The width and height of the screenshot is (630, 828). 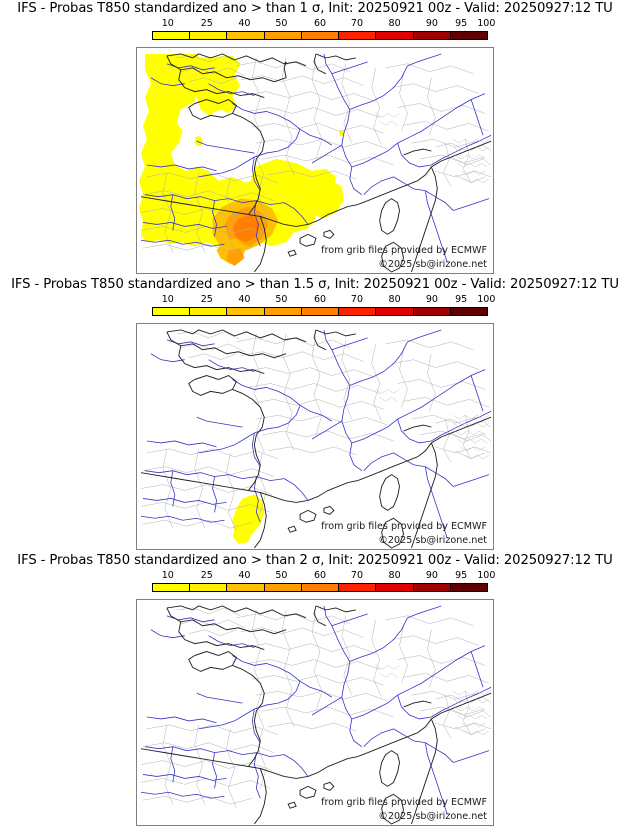 I want to click on colorbar-3: 10 25 40 50 60 70 80 90 95 100, so click(x=324, y=582).